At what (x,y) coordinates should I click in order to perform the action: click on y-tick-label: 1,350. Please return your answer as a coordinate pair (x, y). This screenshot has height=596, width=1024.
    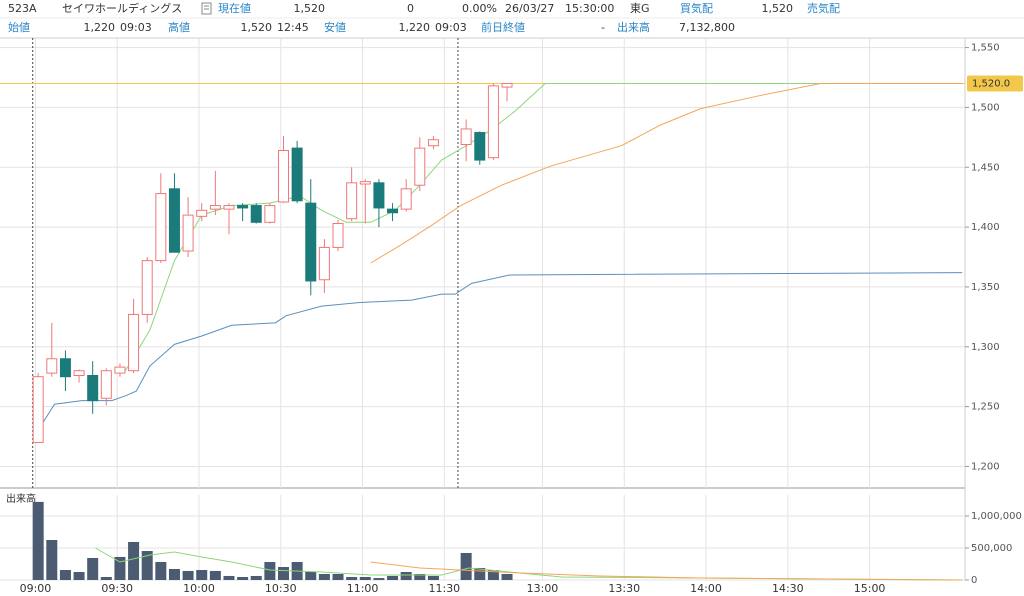
    Looking at the image, I should click on (985, 287).